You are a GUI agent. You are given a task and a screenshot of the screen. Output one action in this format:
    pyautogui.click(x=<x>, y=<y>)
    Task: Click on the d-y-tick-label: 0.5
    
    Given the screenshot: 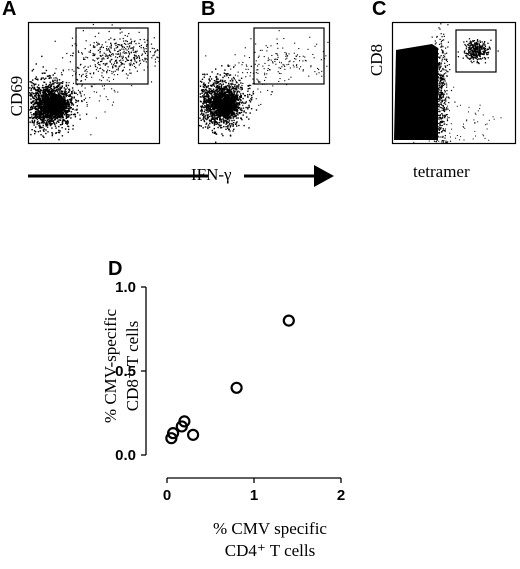 What is the action you would take?
    pyautogui.click(x=125, y=371)
    